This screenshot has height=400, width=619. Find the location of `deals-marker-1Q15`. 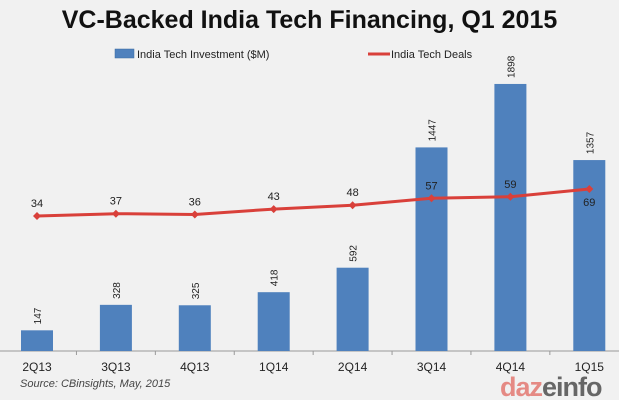

deals-marker-1Q15 is located at coordinates (589, 189).